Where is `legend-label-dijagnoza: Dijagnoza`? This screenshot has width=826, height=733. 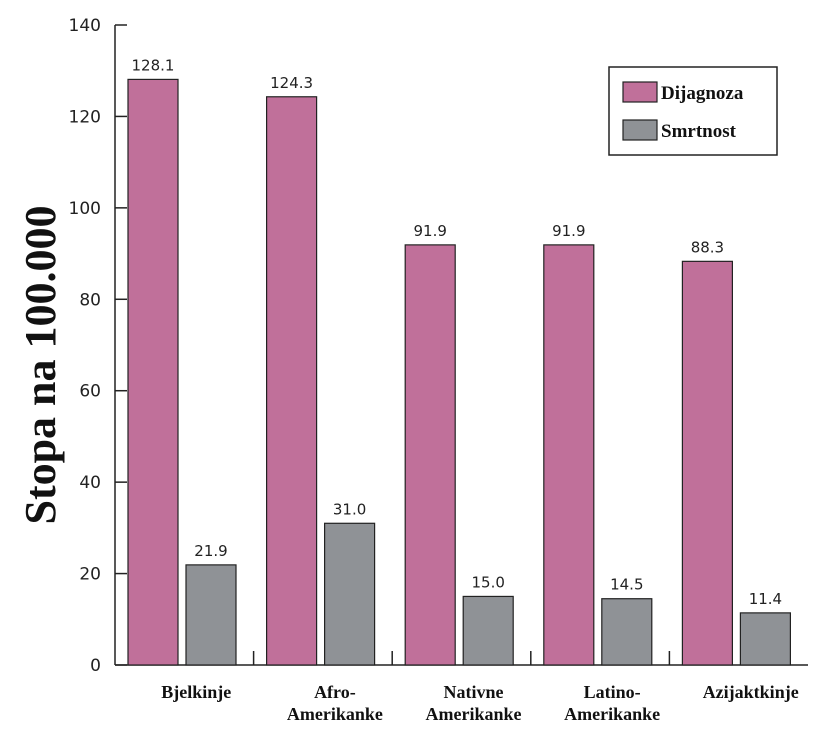 legend-label-dijagnoza: Dijagnoza is located at coordinates (702, 93).